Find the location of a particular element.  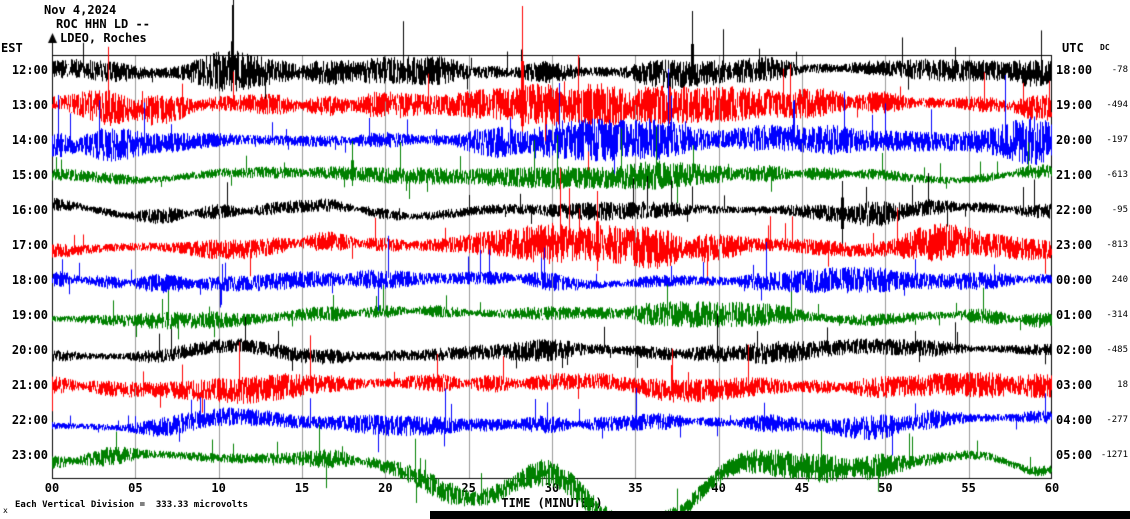

est-time-label: 16:00 is located at coordinates (29, 210).